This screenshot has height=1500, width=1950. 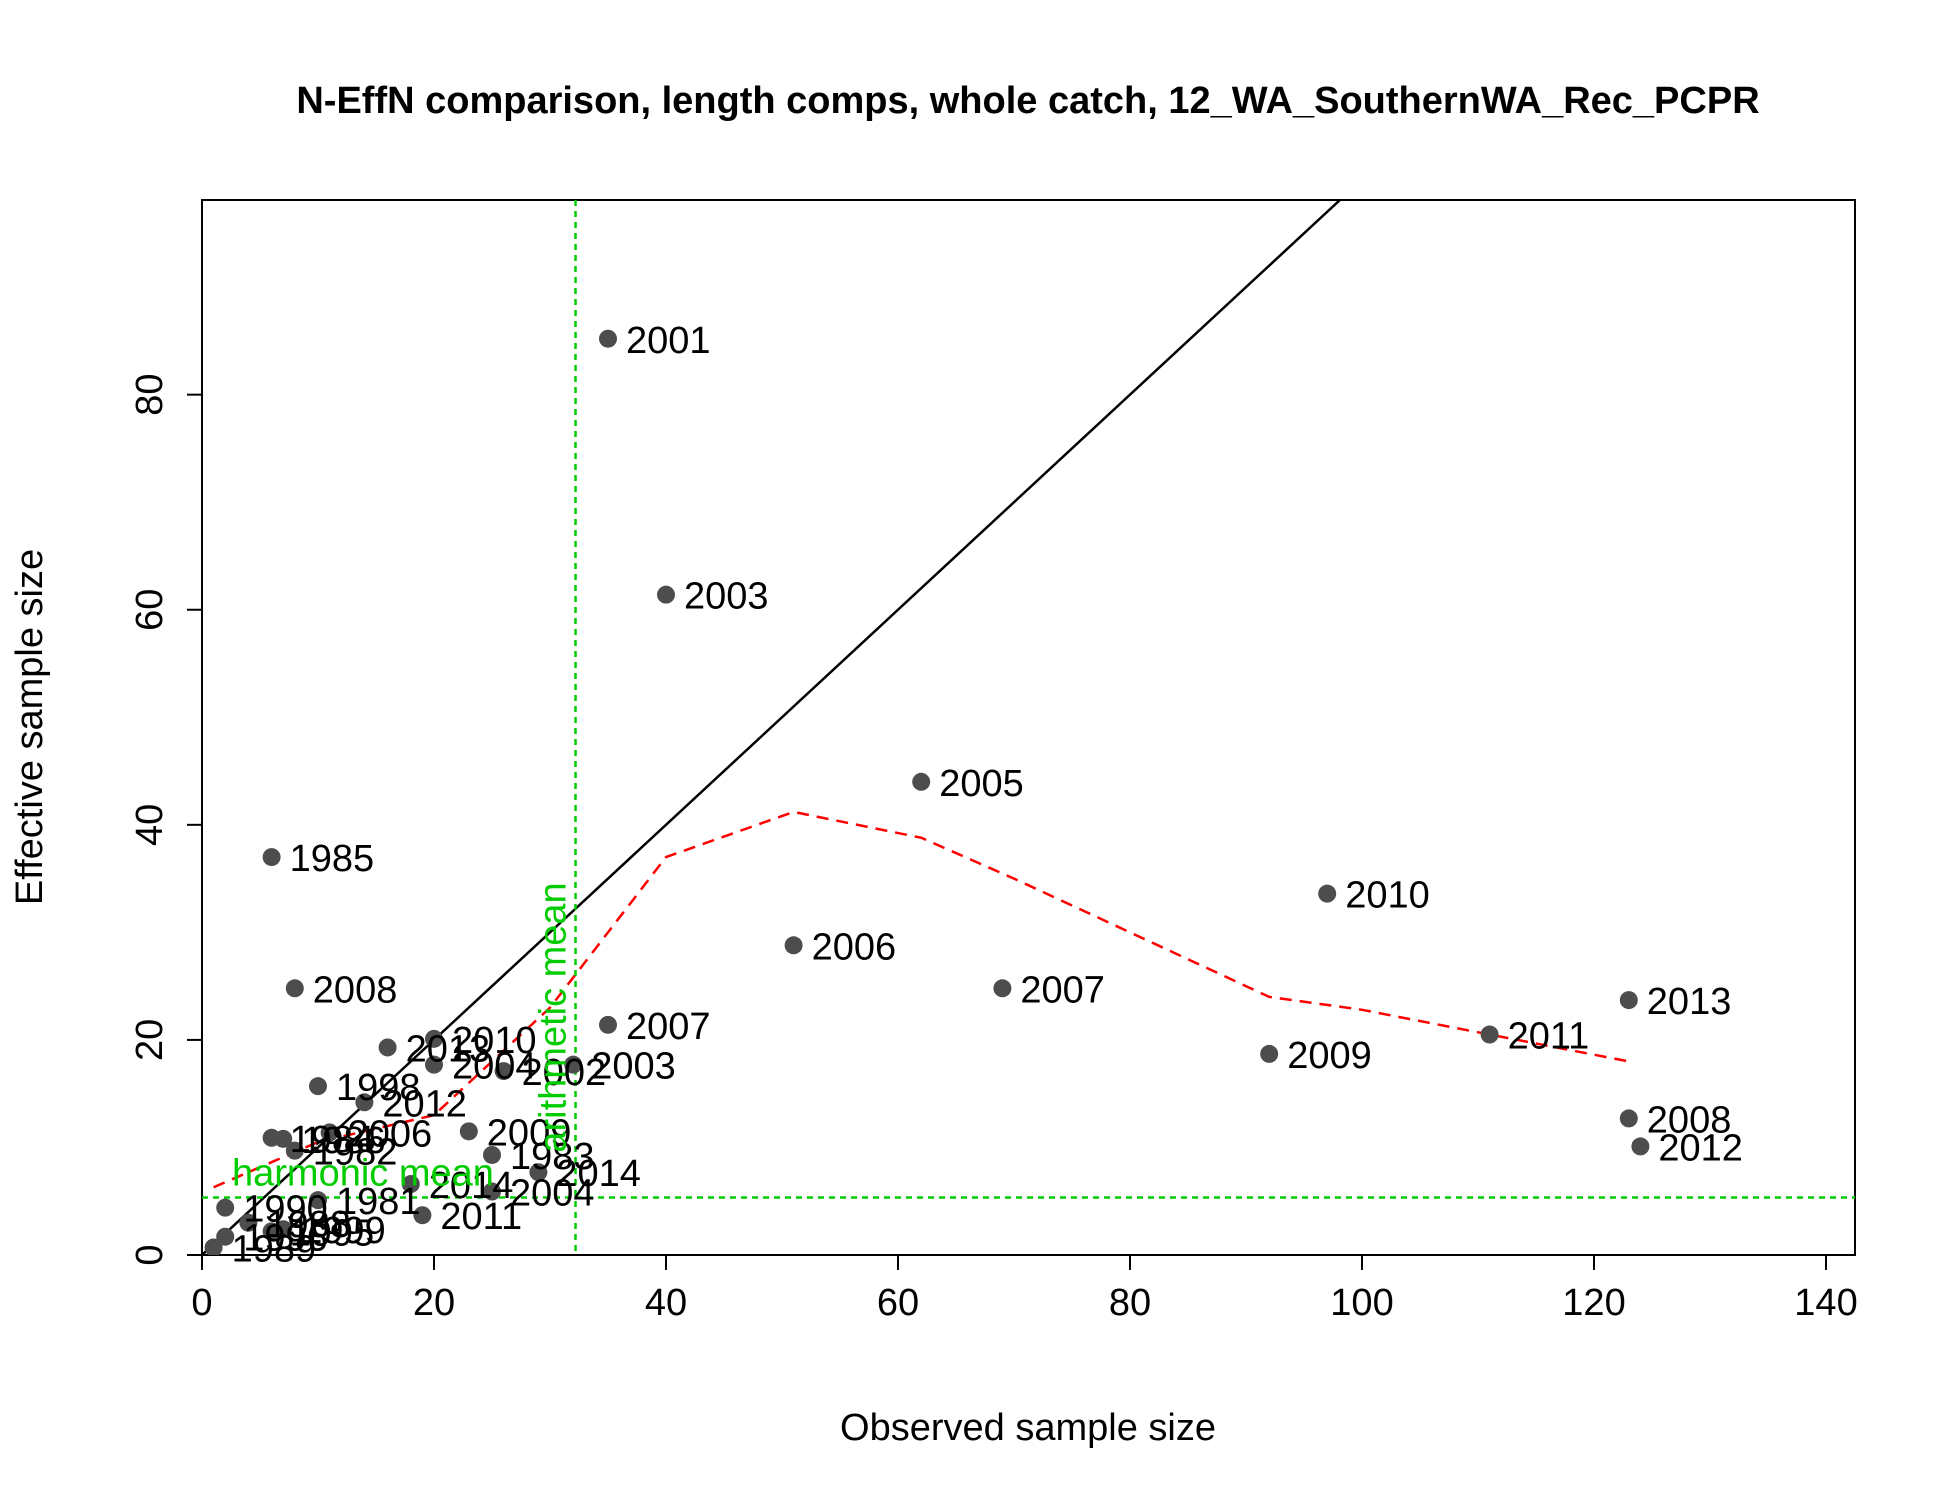 What do you see at coordinates (378, 1088) in the screenshot?
I see `point-label: 1998` at bounding box center [378, 1088].